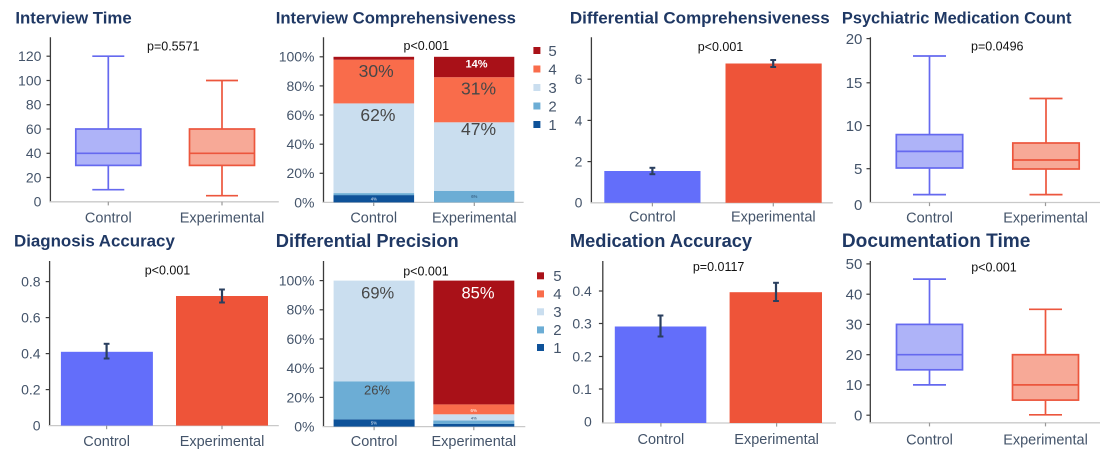 The image size is (1108, 460). What do you see at coordinates (661, 240) in the screenshot?
I see `svg-text: Medication Accuracy` at bounding box center [661, 240].